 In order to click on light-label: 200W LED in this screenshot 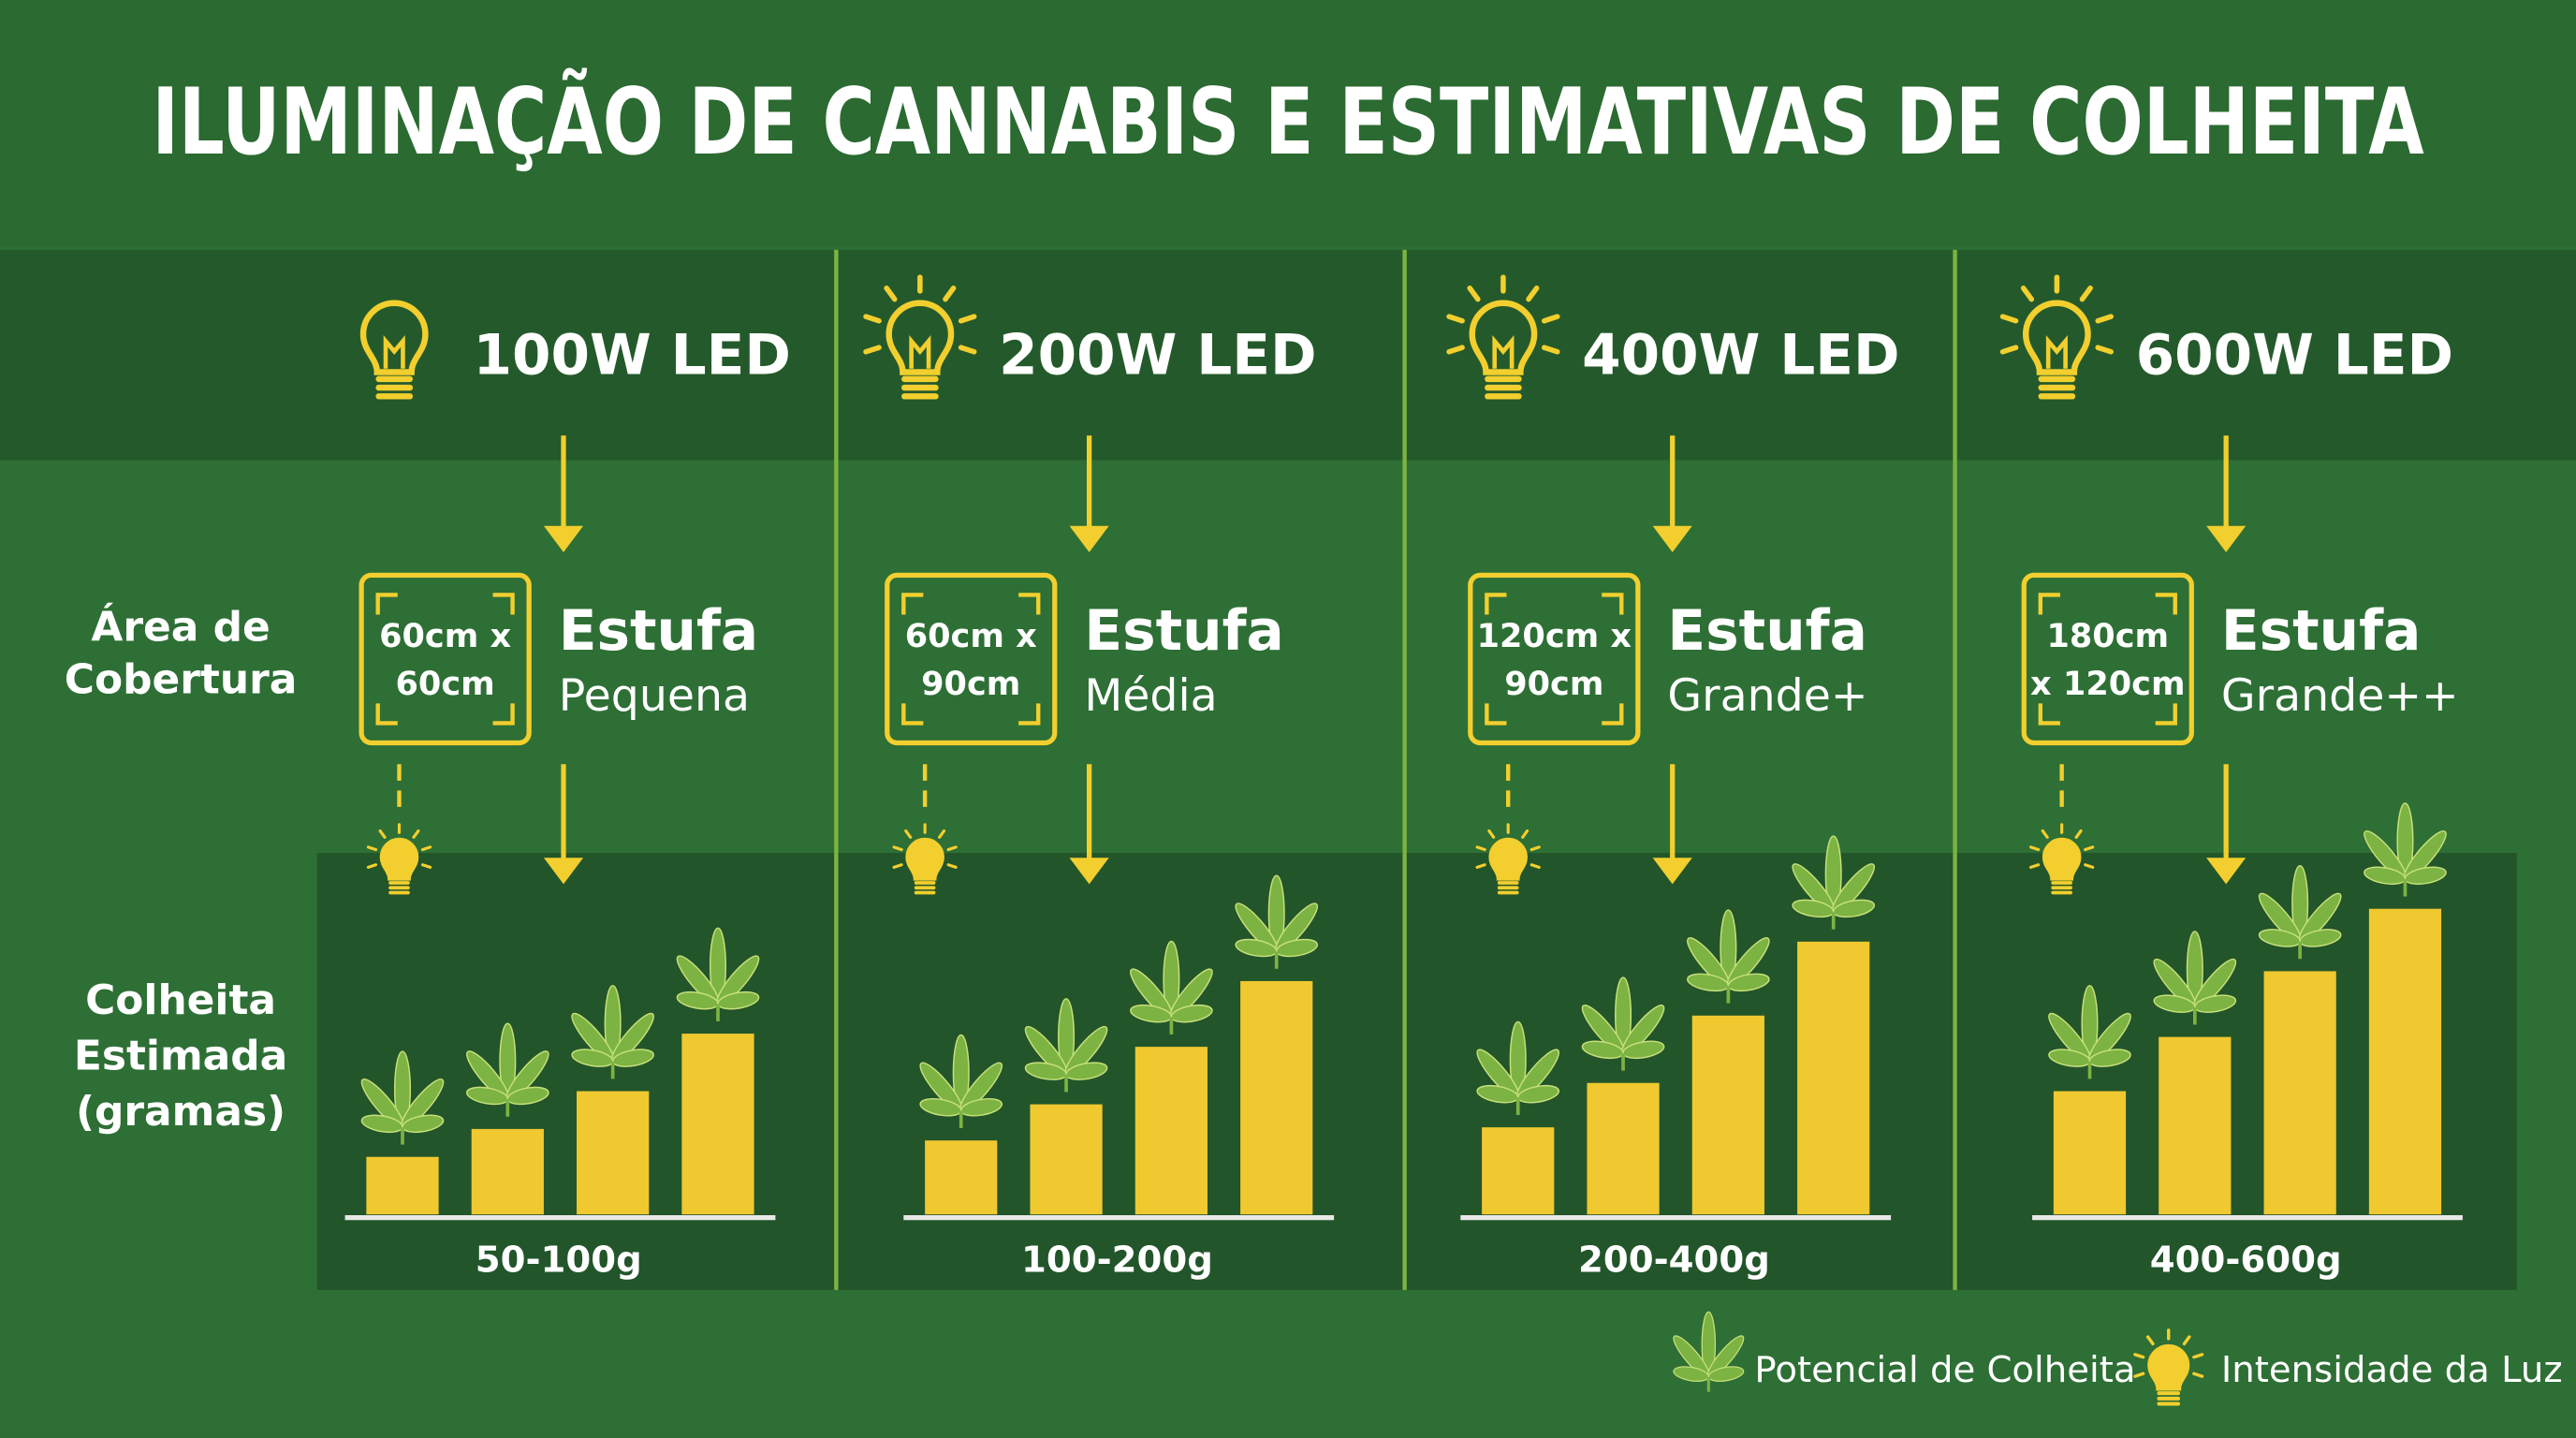, I will do `click(1157, 355)`.